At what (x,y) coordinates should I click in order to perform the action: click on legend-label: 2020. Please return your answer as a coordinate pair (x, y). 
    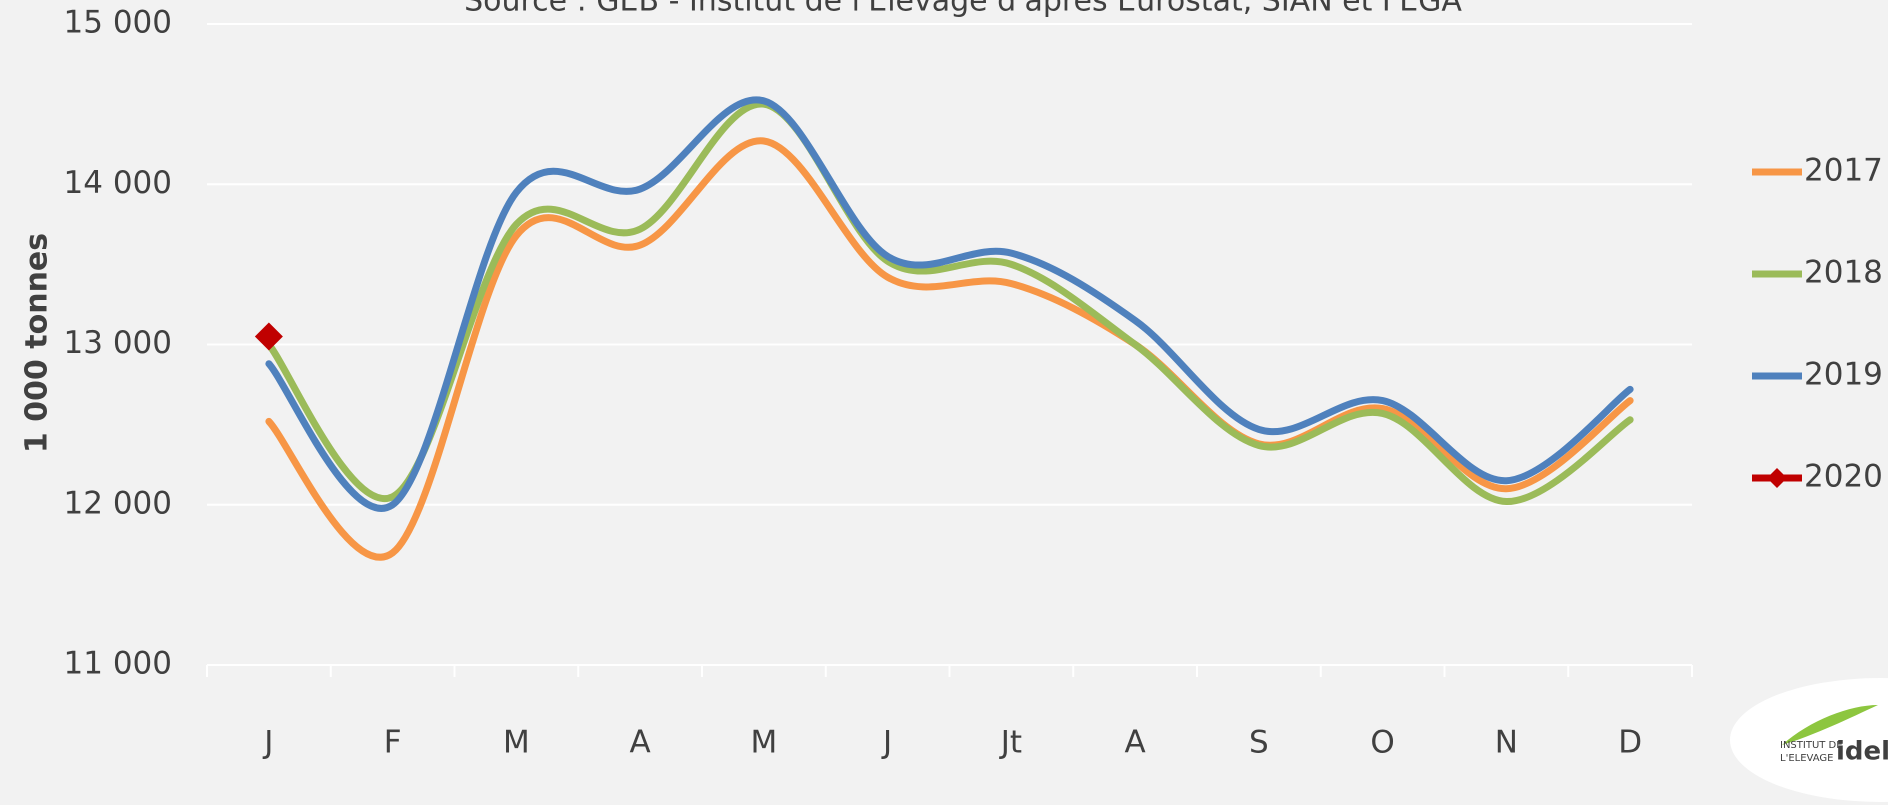
    Looking at the image, I should click on (1843, 477).